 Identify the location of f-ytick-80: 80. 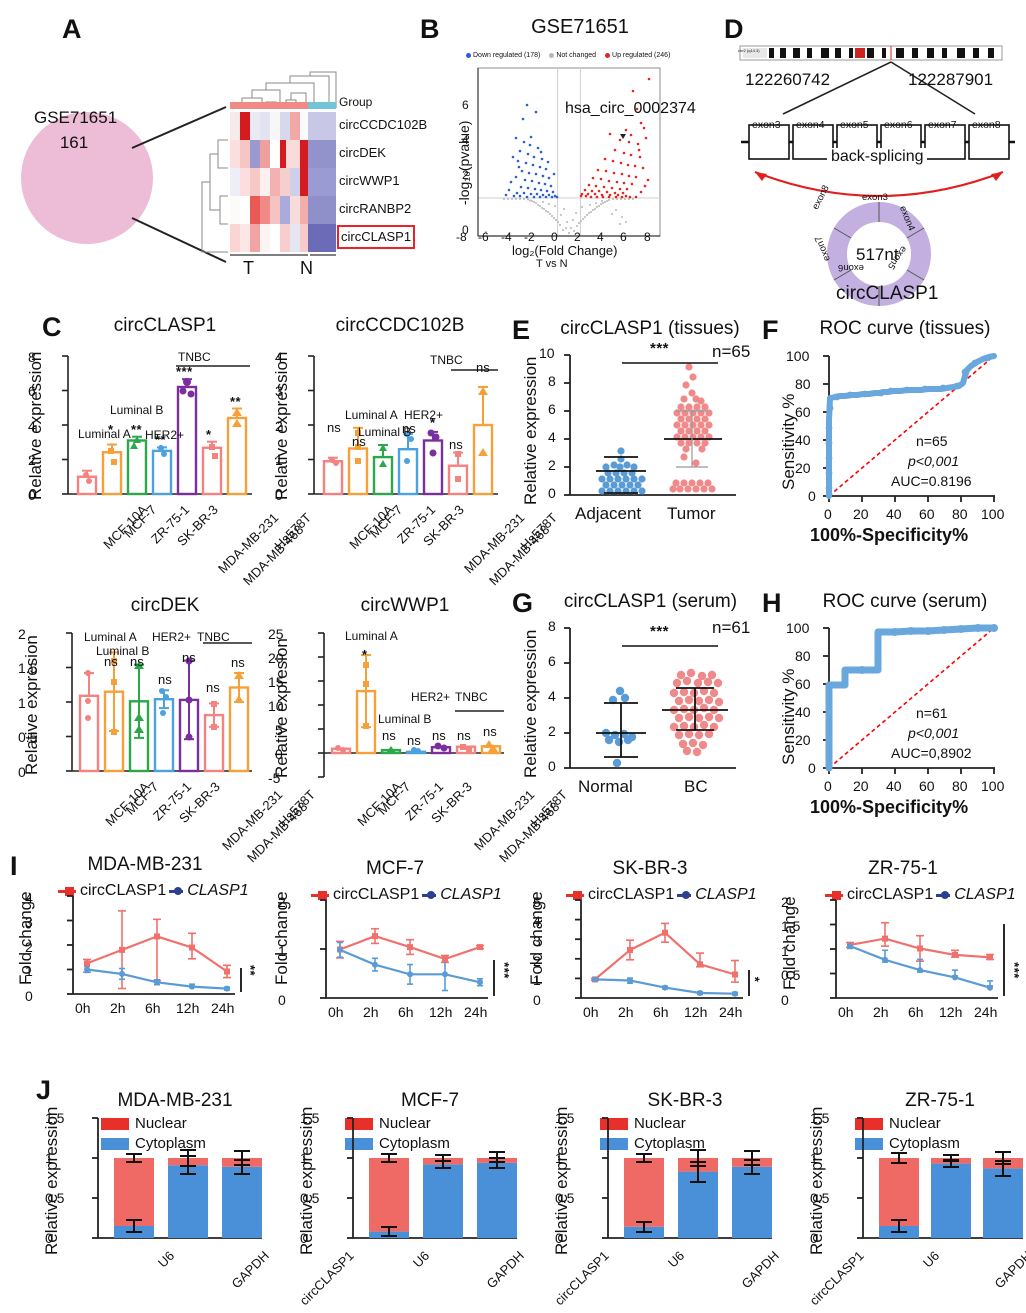
(803, 384).